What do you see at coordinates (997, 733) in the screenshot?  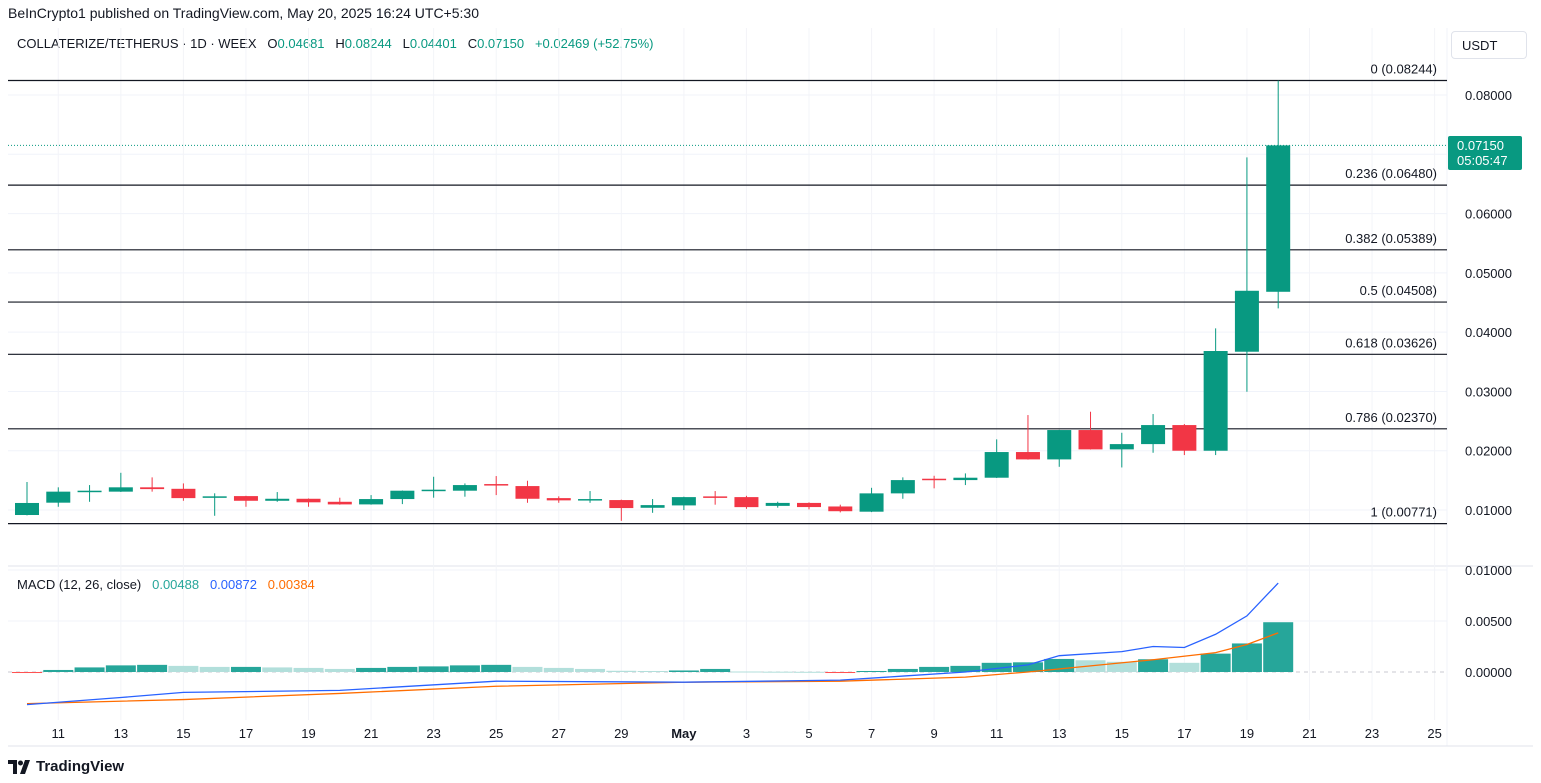 I see `time-tick-label: 11` at bounding box center [997, 733].